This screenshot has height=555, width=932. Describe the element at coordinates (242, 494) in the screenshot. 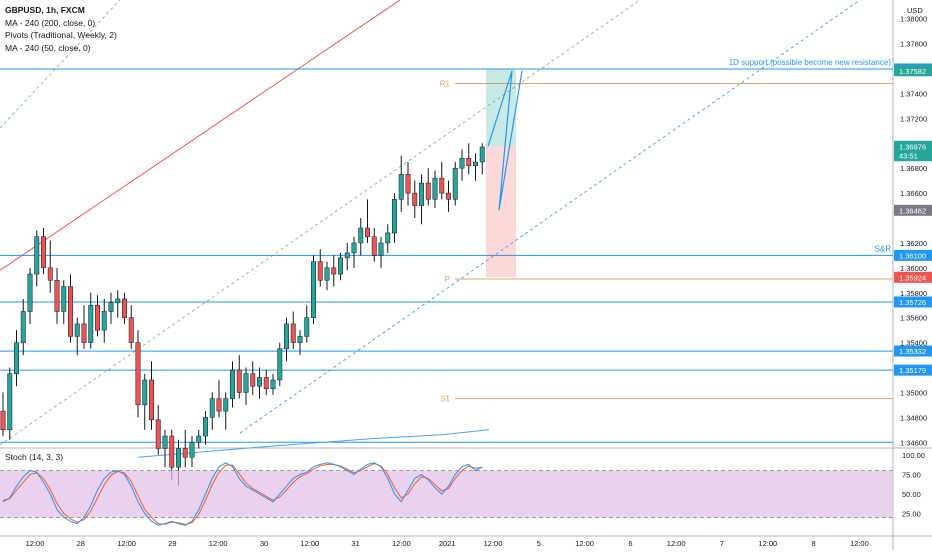

I see `stoch-k-line` at that location.